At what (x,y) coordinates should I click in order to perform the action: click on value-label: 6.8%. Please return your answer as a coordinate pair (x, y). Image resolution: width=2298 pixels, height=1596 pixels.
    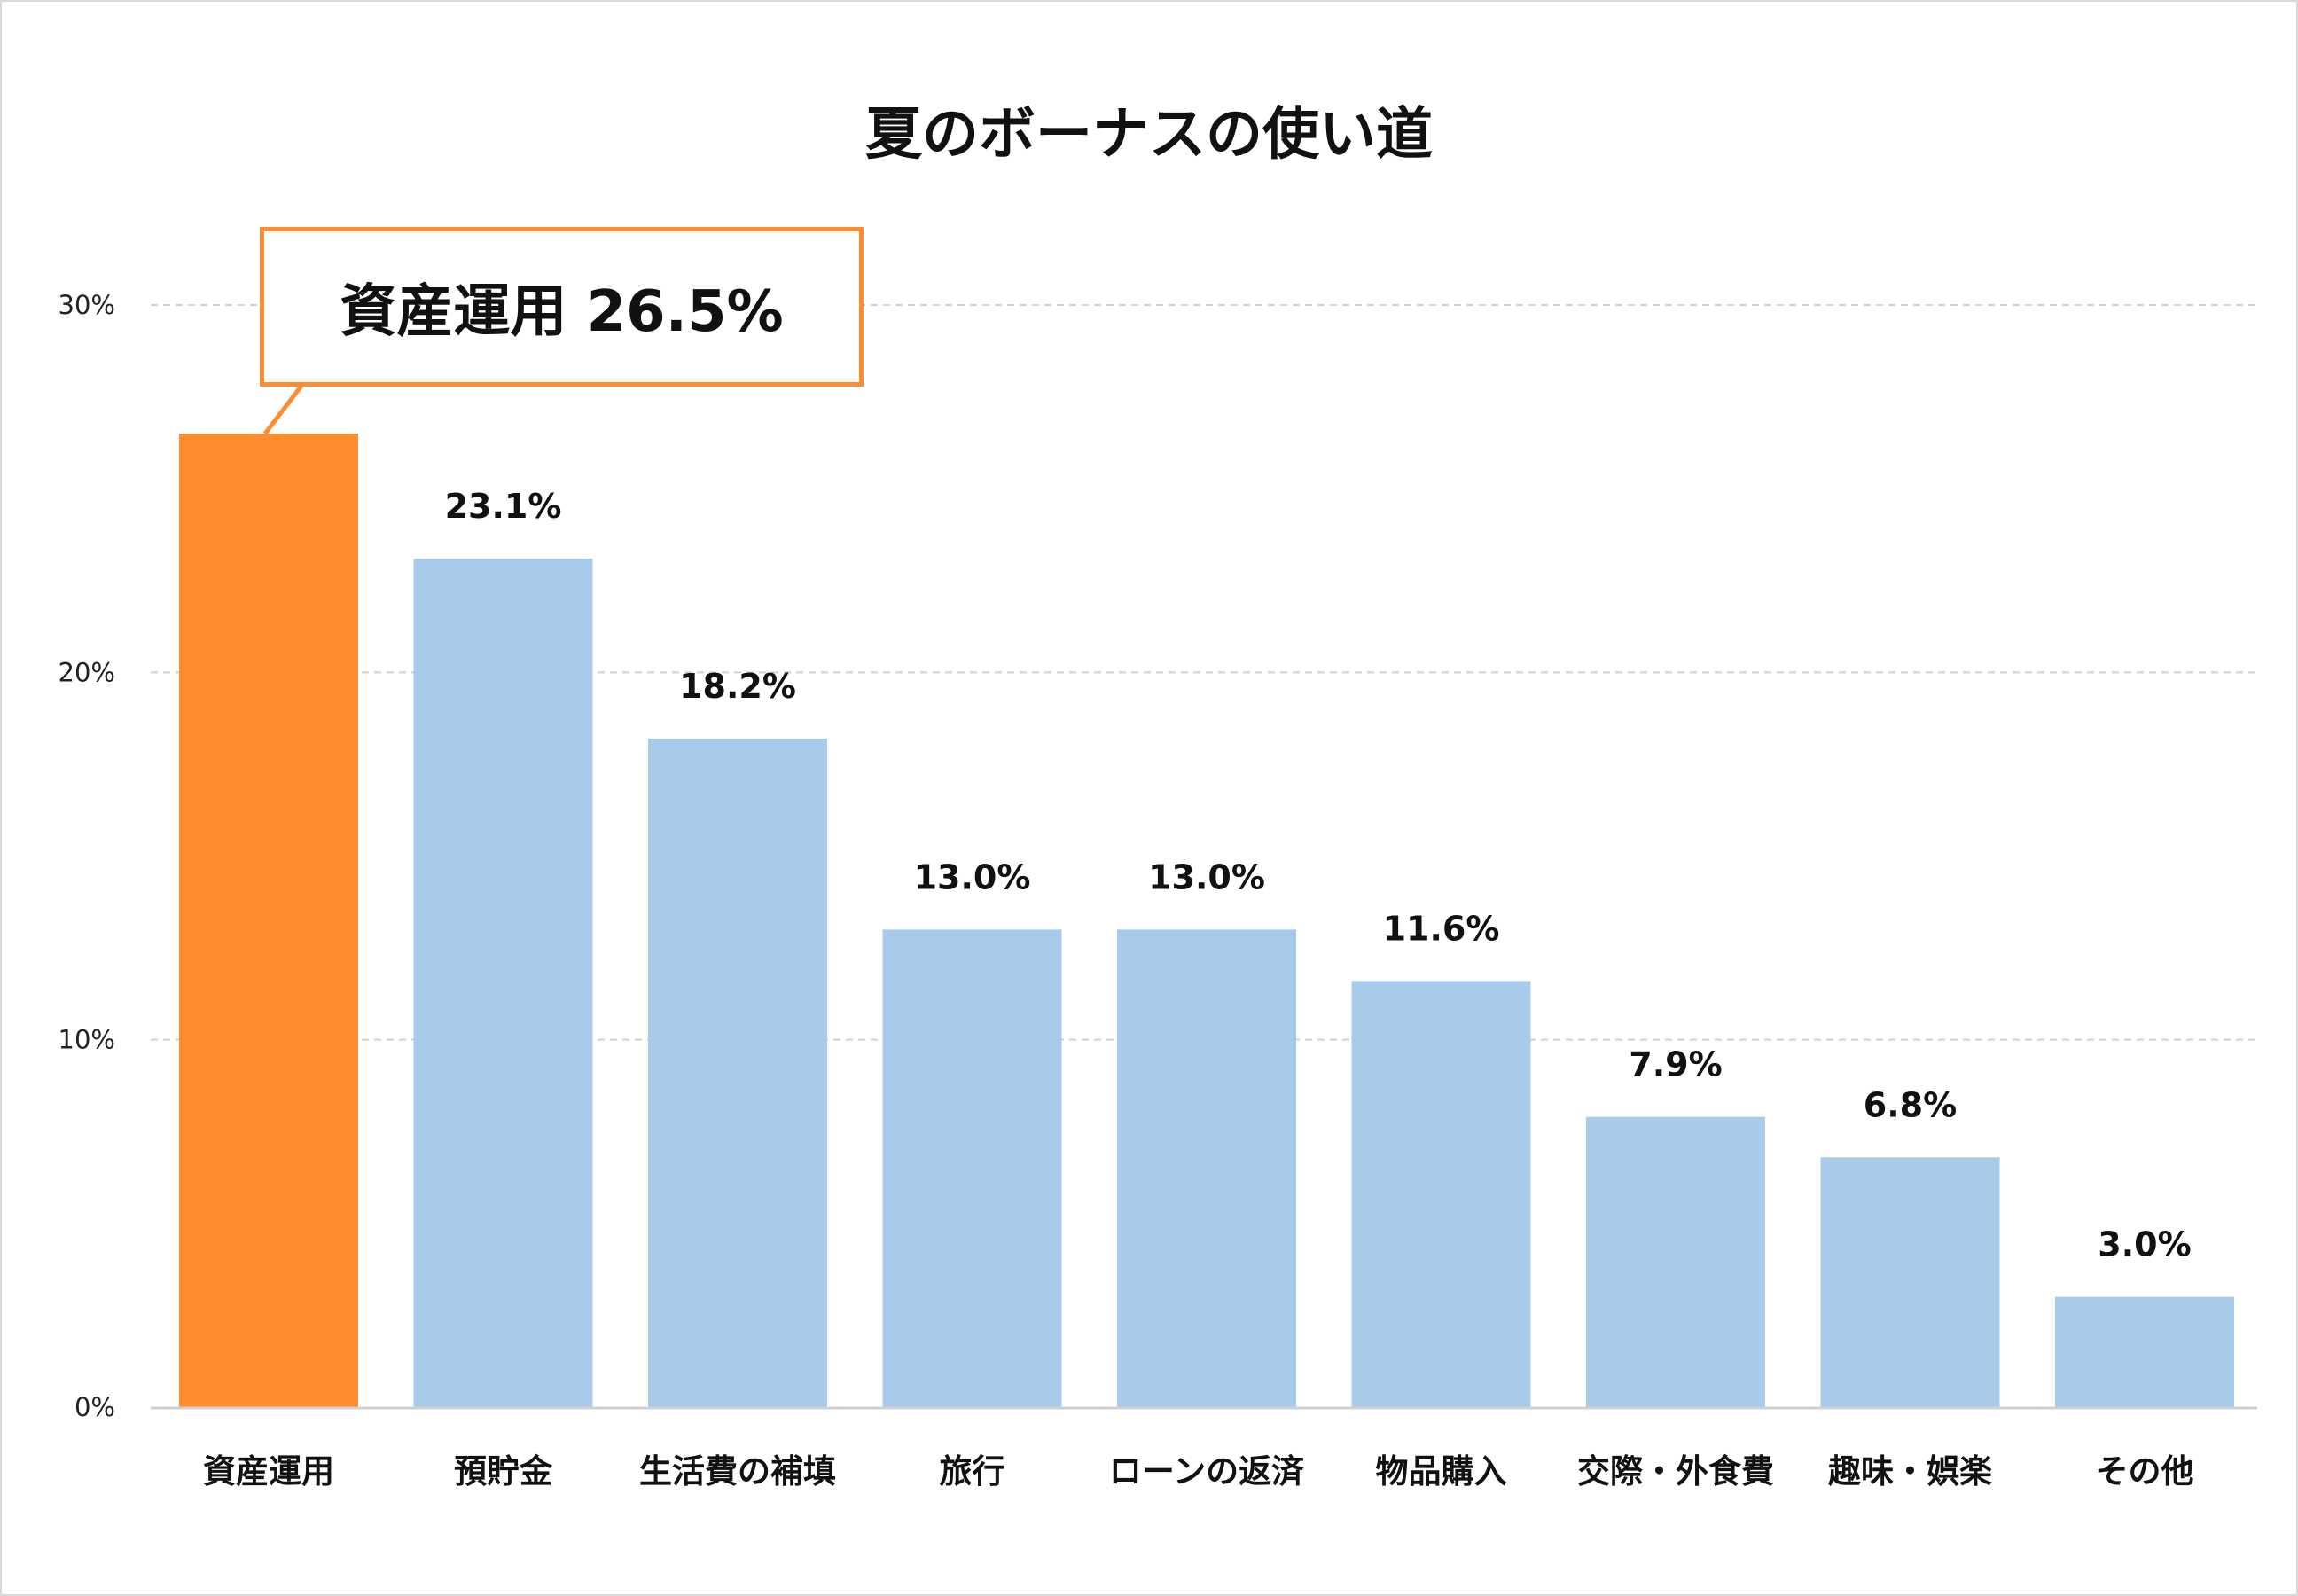
    Looking at the image, I should click on (1911, 1105).